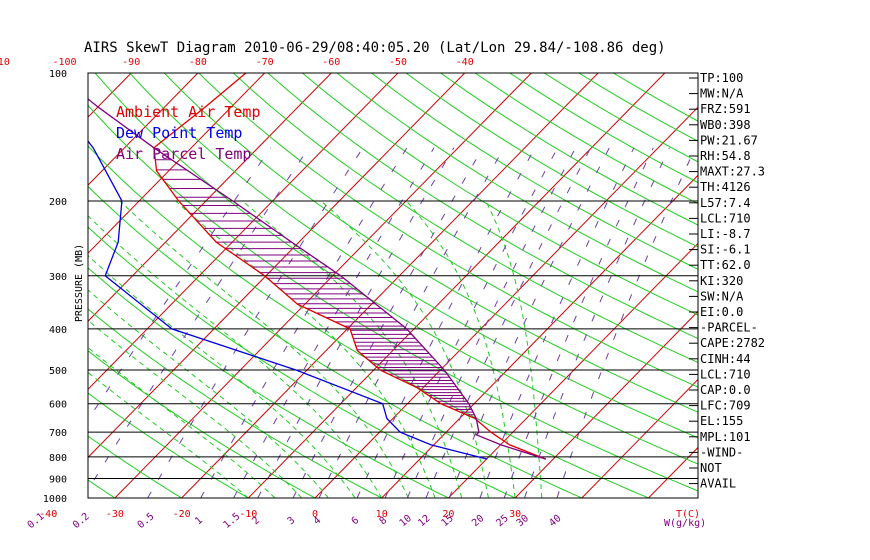 The image size is (870, 560). I want to click on bottom-temp-tick-label: -10, so click(248, 514).